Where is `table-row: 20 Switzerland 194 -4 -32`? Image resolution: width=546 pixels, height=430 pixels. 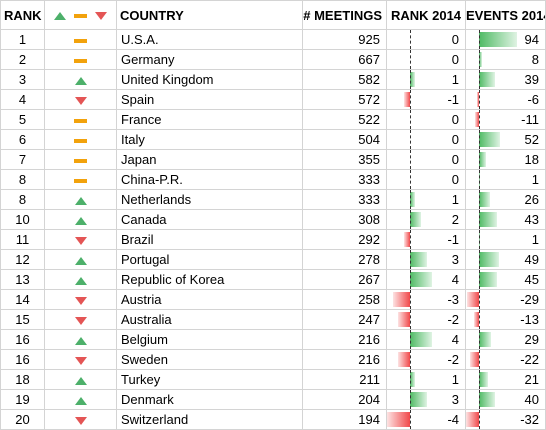
table-row: 20 Switzerland 194 -4 -32 is located at coordinates (273, 419).